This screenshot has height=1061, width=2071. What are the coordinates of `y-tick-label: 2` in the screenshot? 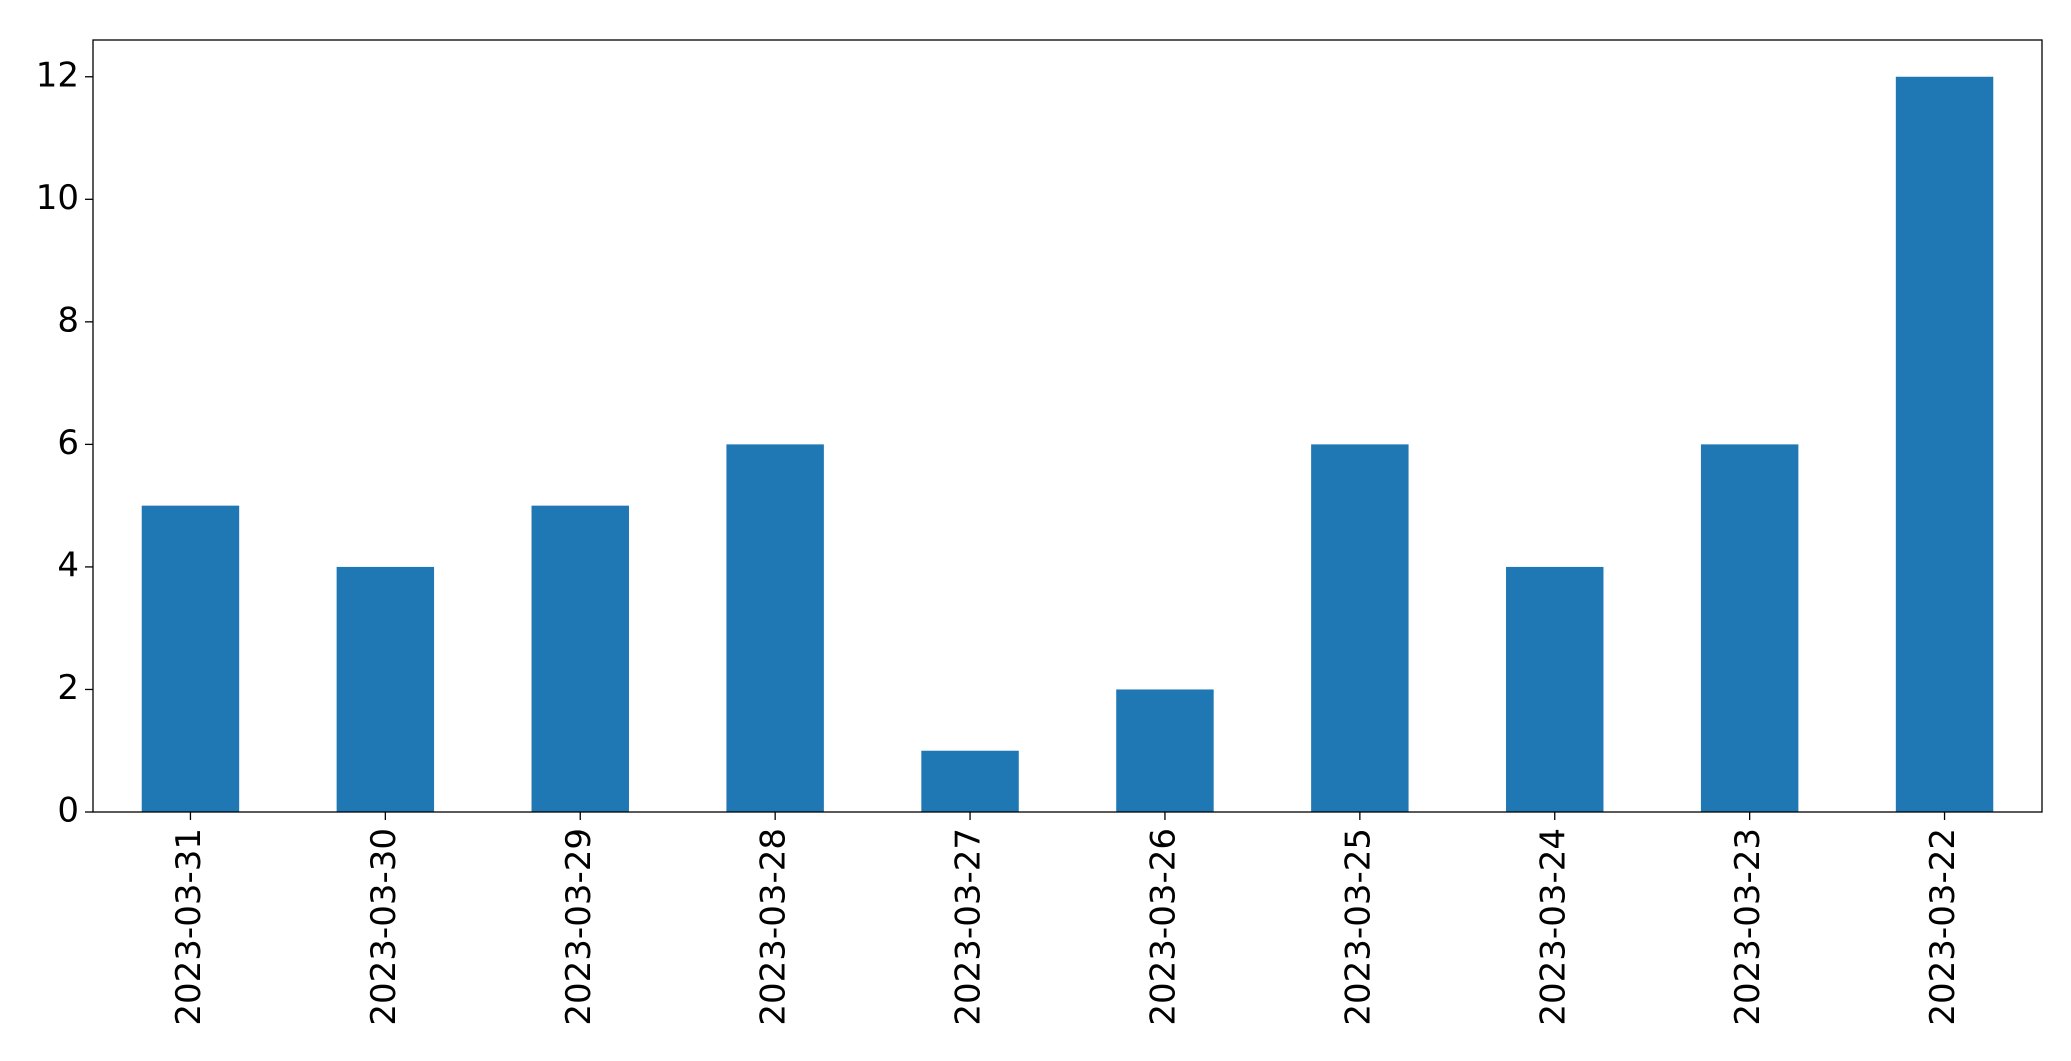 It's located at (68, 688).